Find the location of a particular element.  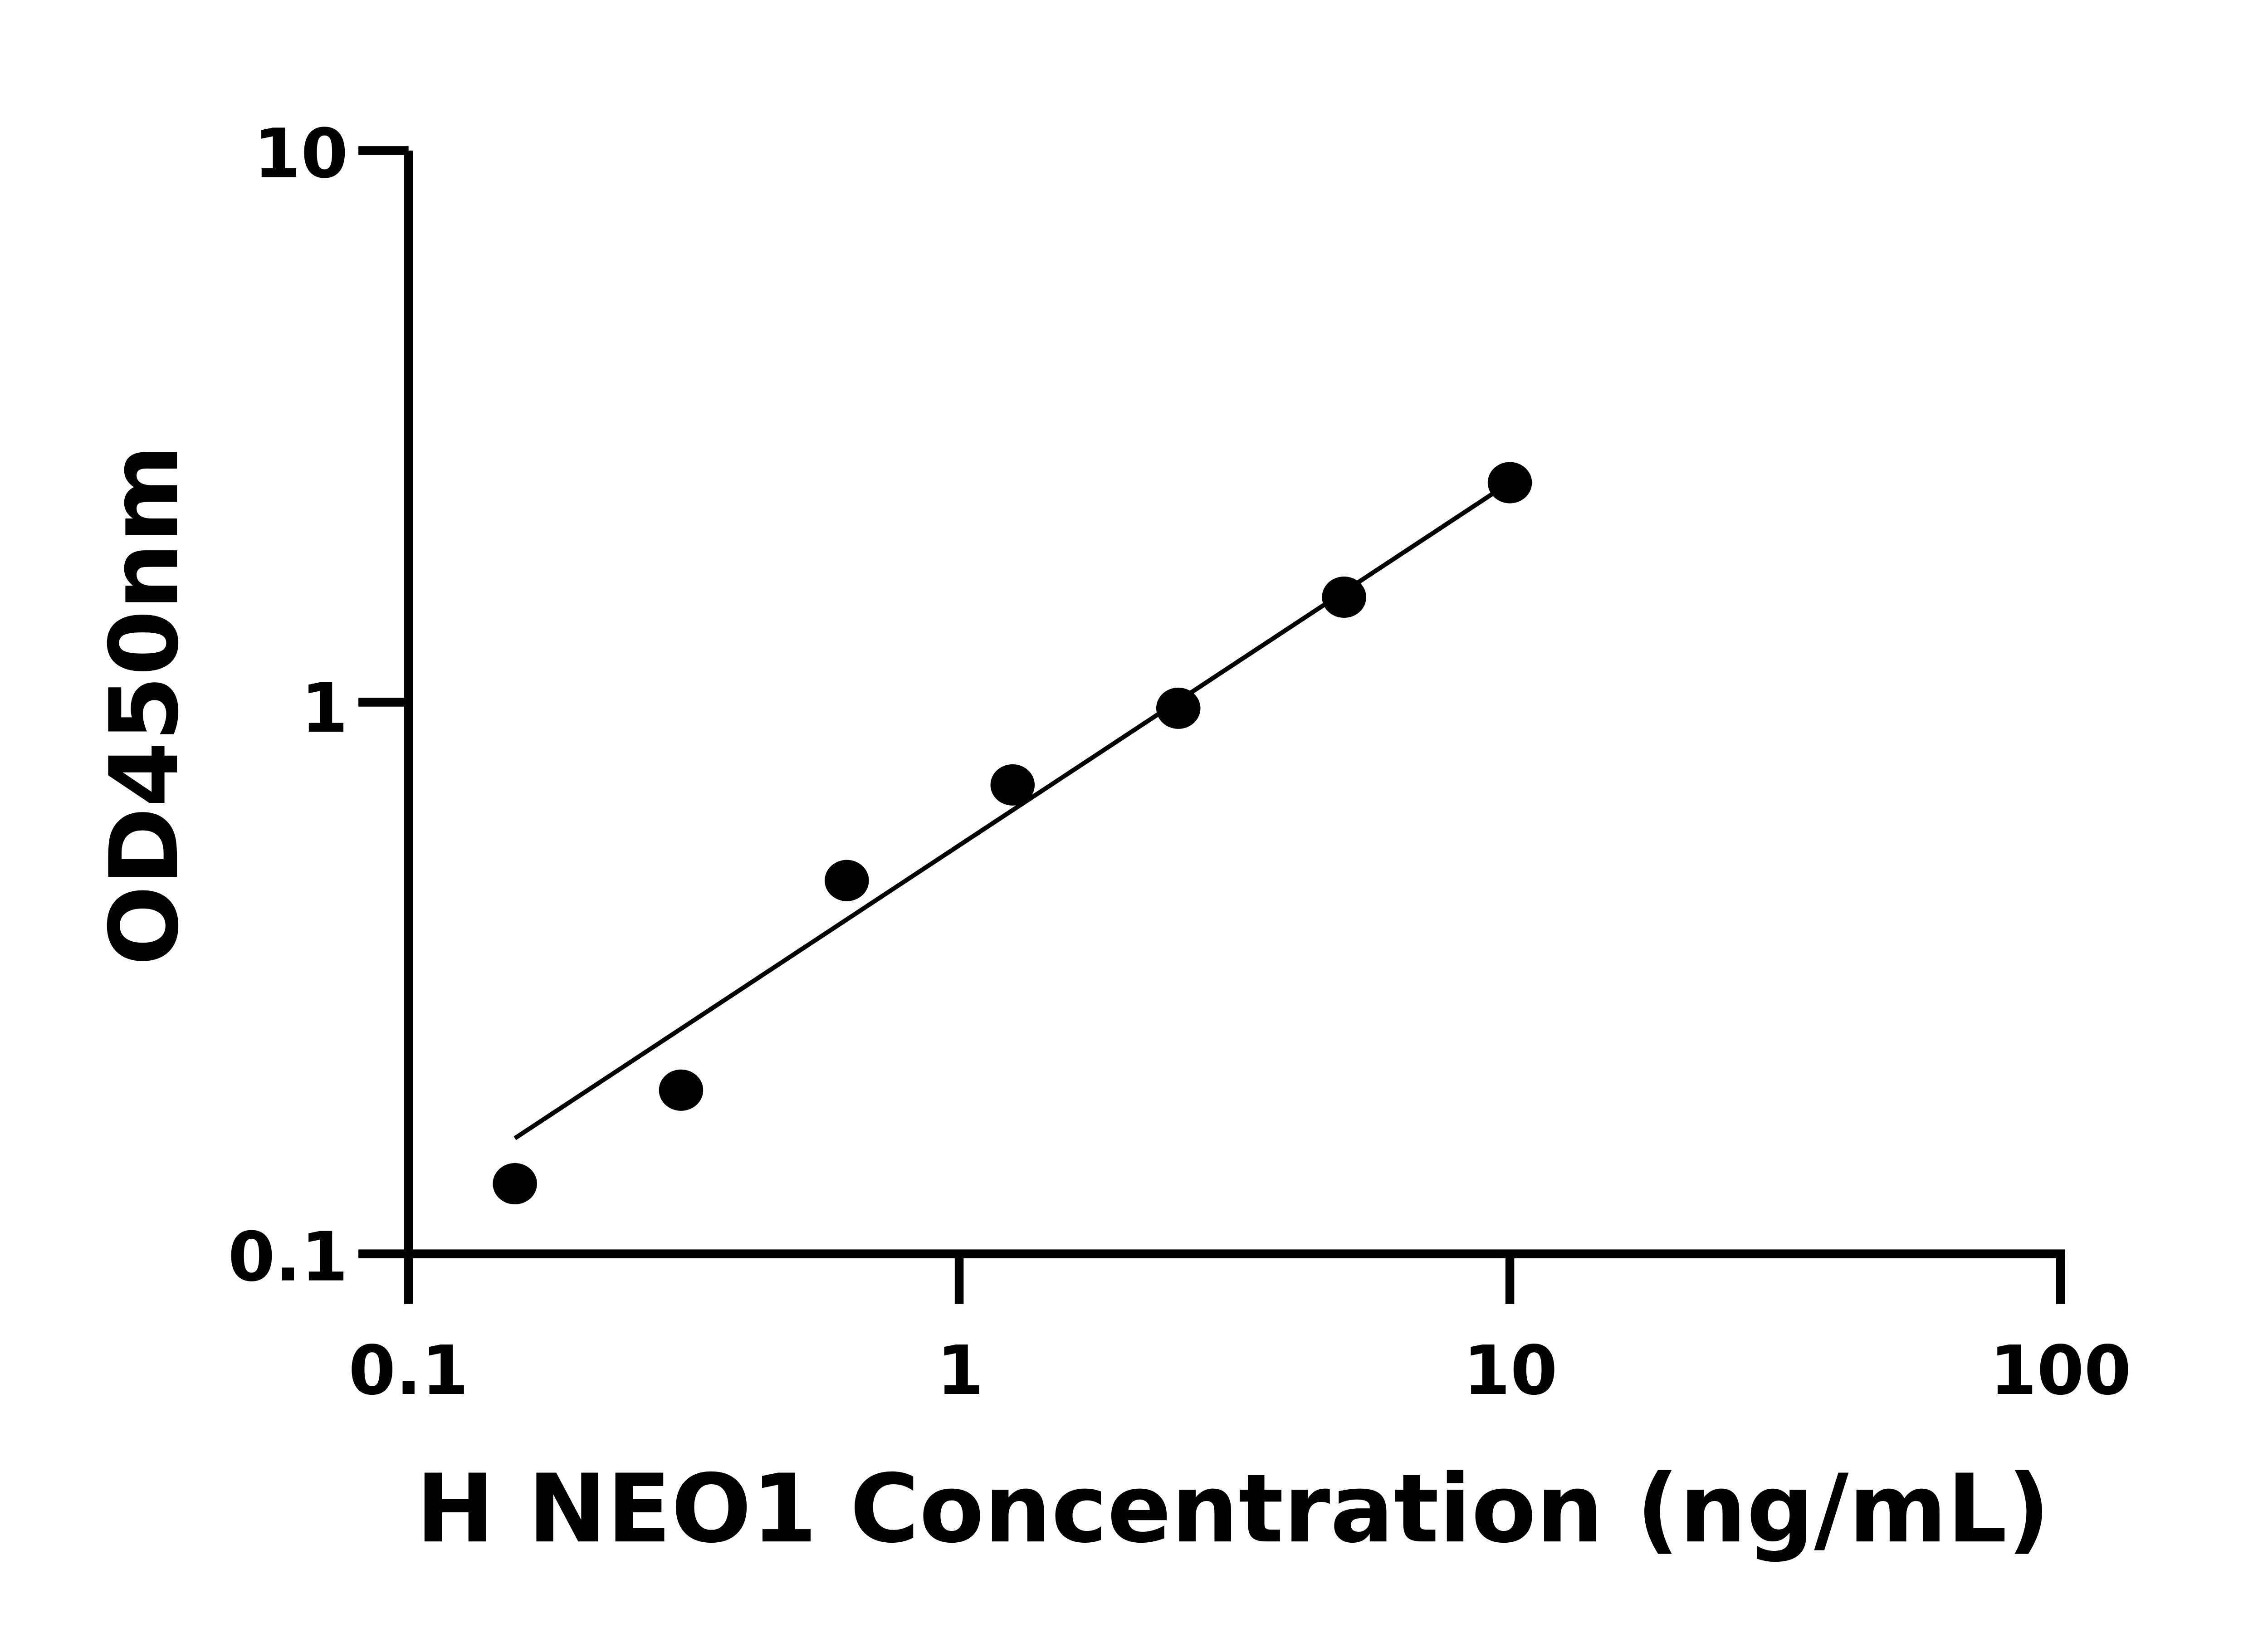

x-axis-label: H NEO1 Concentration (ng/mL) is located at coordinates (1233, 1509).